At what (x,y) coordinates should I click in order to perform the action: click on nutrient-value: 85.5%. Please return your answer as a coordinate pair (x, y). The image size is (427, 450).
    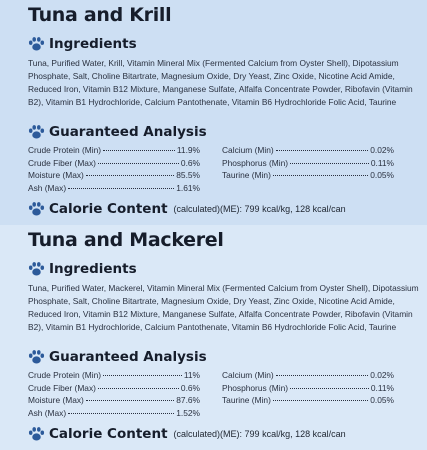
    Looking at the image, I should click on (188, 175).